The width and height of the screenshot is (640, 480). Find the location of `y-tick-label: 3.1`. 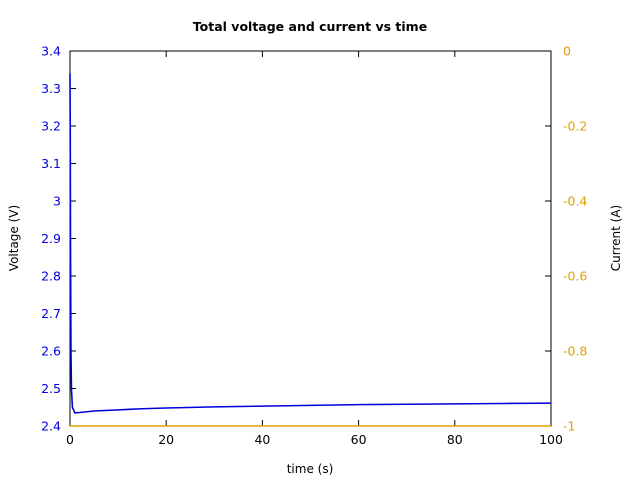

y-tick-label: 3.1 is located at coordinates (51, 163).